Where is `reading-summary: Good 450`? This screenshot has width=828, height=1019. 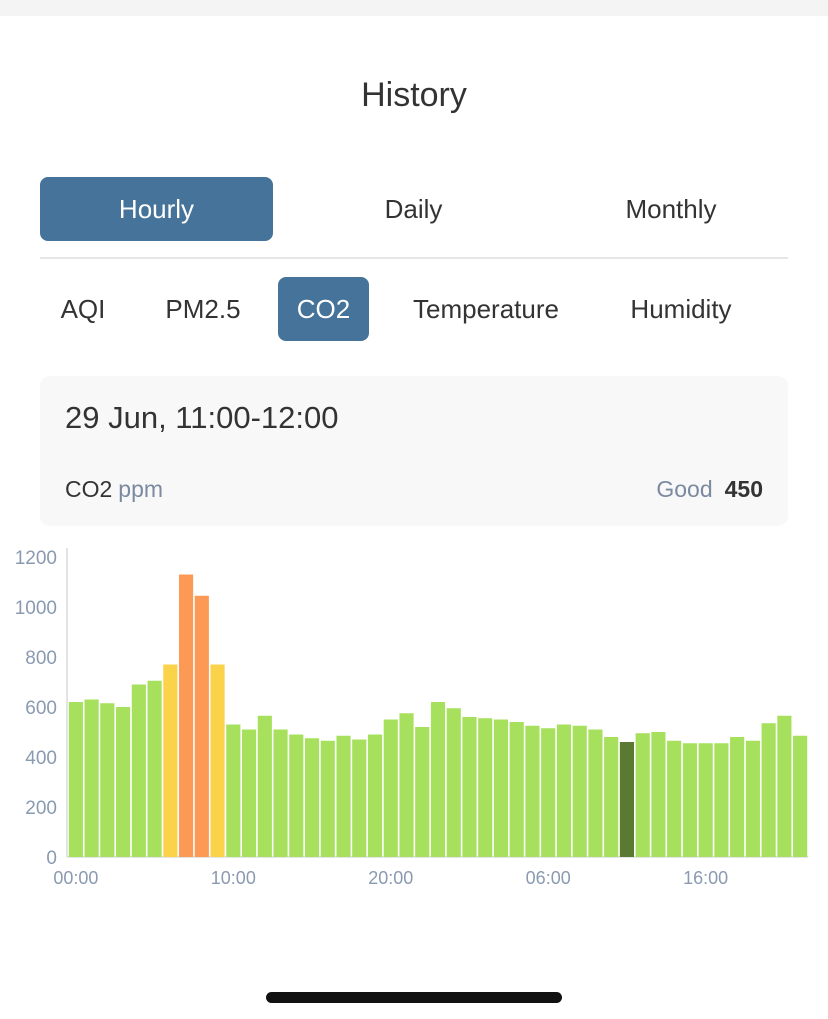
reading-summary: Good 450 is located at coordinates (709, 489).